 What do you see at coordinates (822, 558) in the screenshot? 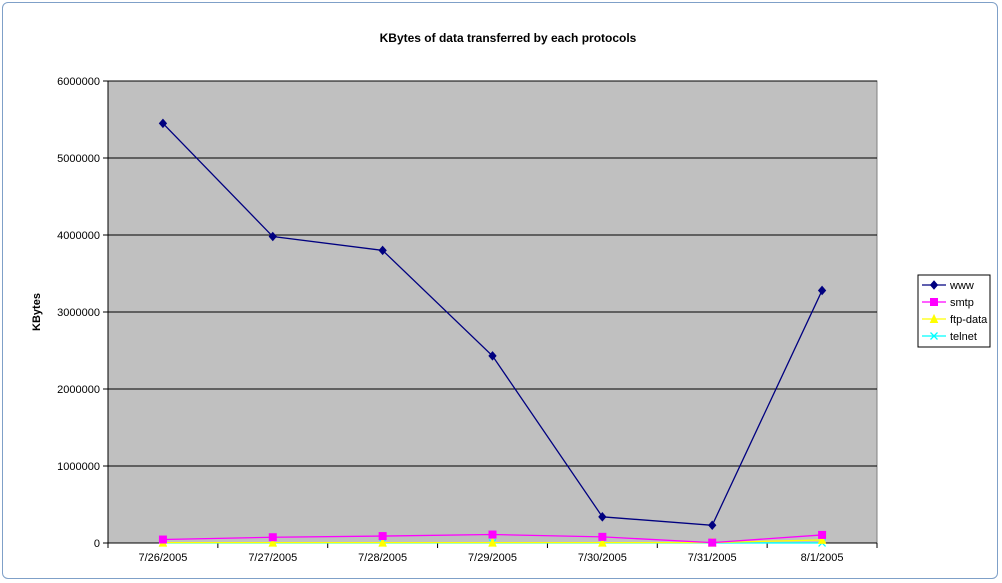
I see `x-tick-label: 8/1/2005` at bounding box center [822, 558].